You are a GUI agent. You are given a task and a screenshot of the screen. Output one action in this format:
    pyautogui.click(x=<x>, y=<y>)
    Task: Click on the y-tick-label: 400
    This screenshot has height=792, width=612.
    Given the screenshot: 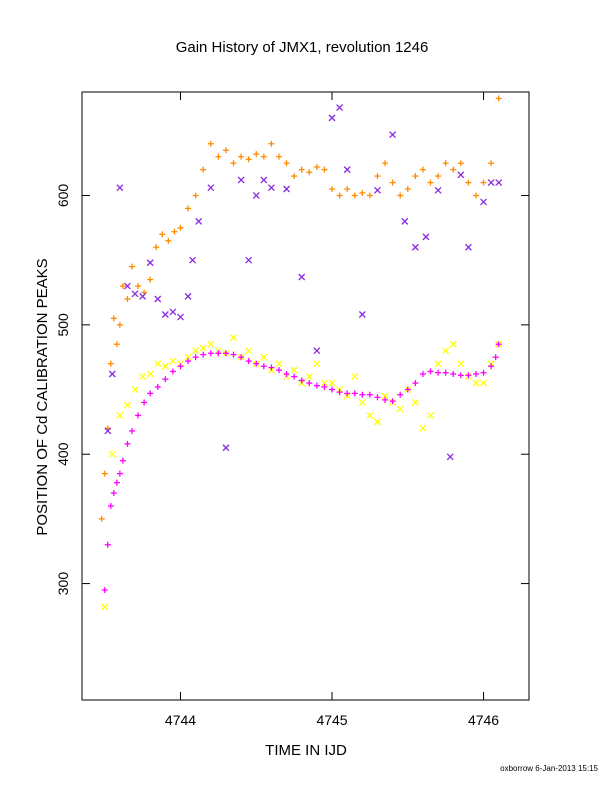 What is the action you would take?
    pyautogui.click(x=63, y=454)
    